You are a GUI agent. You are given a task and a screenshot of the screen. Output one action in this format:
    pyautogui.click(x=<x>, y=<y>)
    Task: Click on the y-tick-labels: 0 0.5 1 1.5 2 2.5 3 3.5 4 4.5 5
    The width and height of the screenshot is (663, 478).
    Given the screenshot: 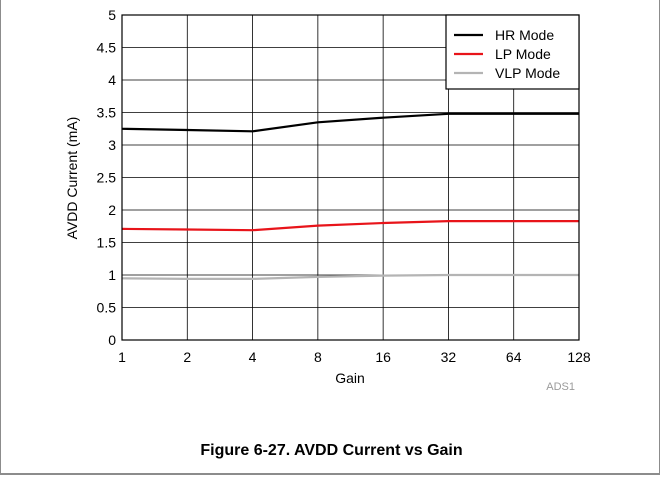 What is the action you would take?
    pyautogui.click(x=107, y=177)
    